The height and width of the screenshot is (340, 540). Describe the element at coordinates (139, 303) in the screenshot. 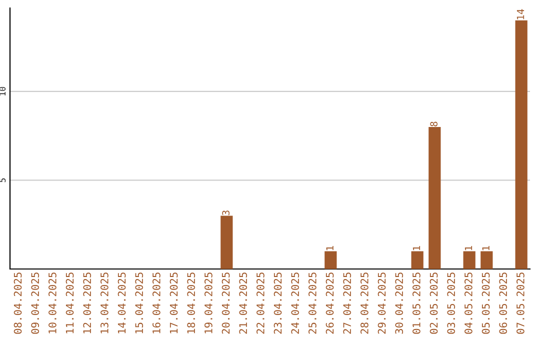

I see `x-tick-label: 15.04.2025` at that location.